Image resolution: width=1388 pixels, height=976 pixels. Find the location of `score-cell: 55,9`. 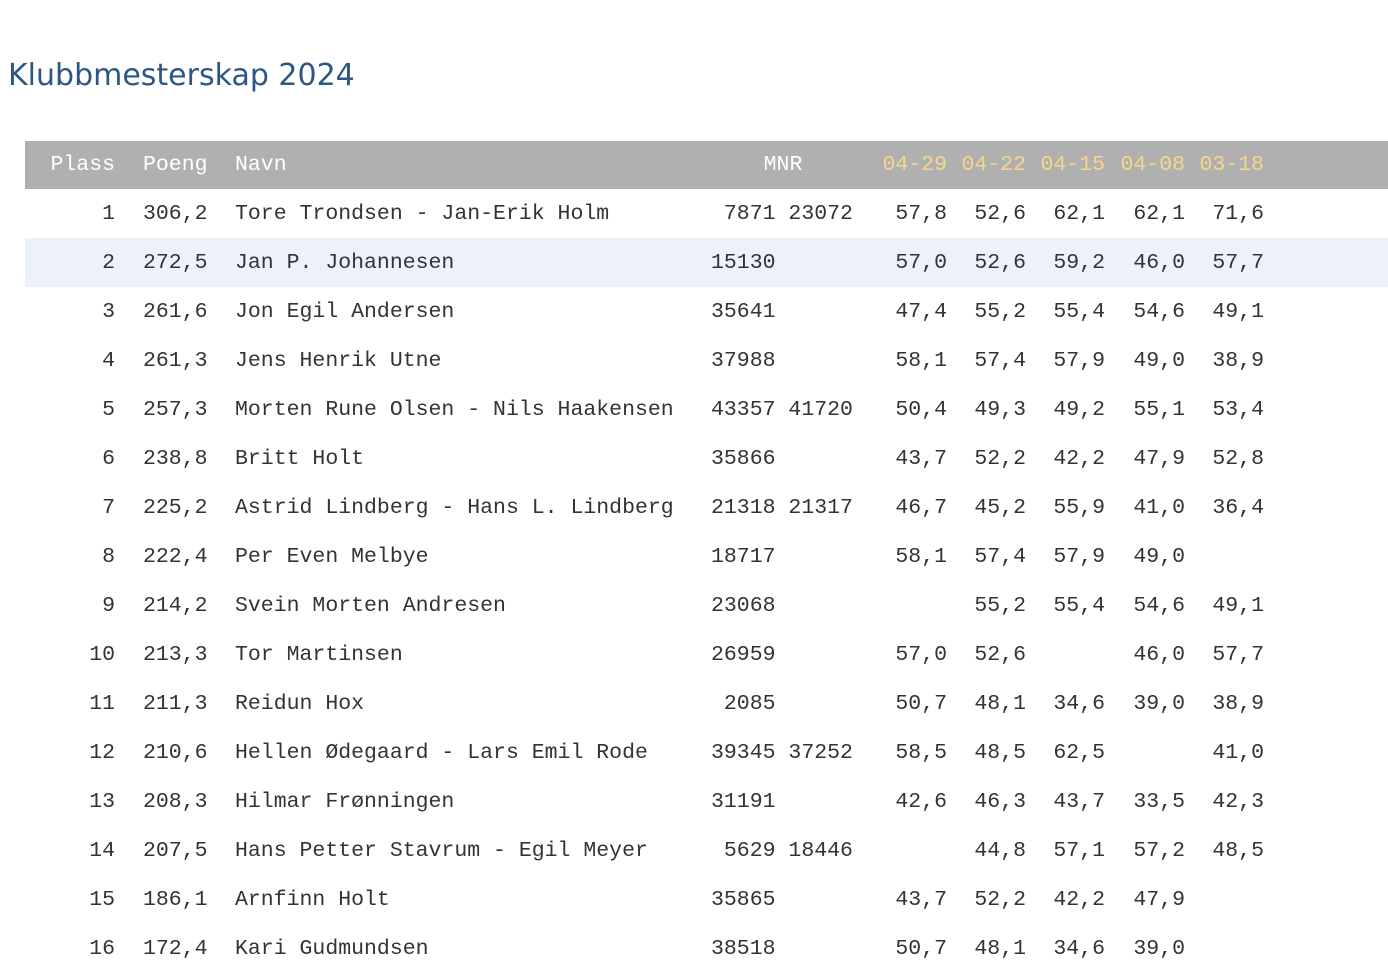

score-cell: 55,9 is located at coordinates (1079, 507).